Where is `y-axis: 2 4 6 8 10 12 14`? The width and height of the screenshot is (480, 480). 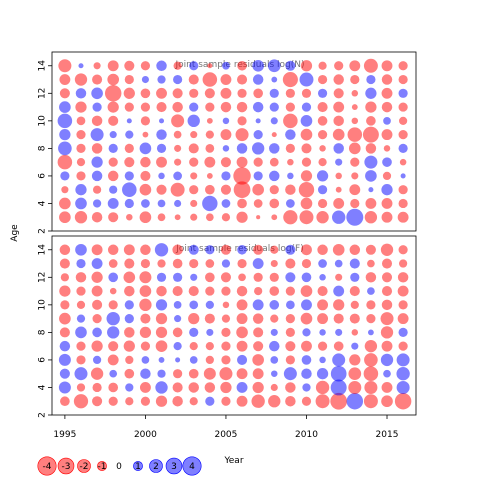
y-axis: 2 4 6 8 10 12 14 is located at coordinates (45, 147).